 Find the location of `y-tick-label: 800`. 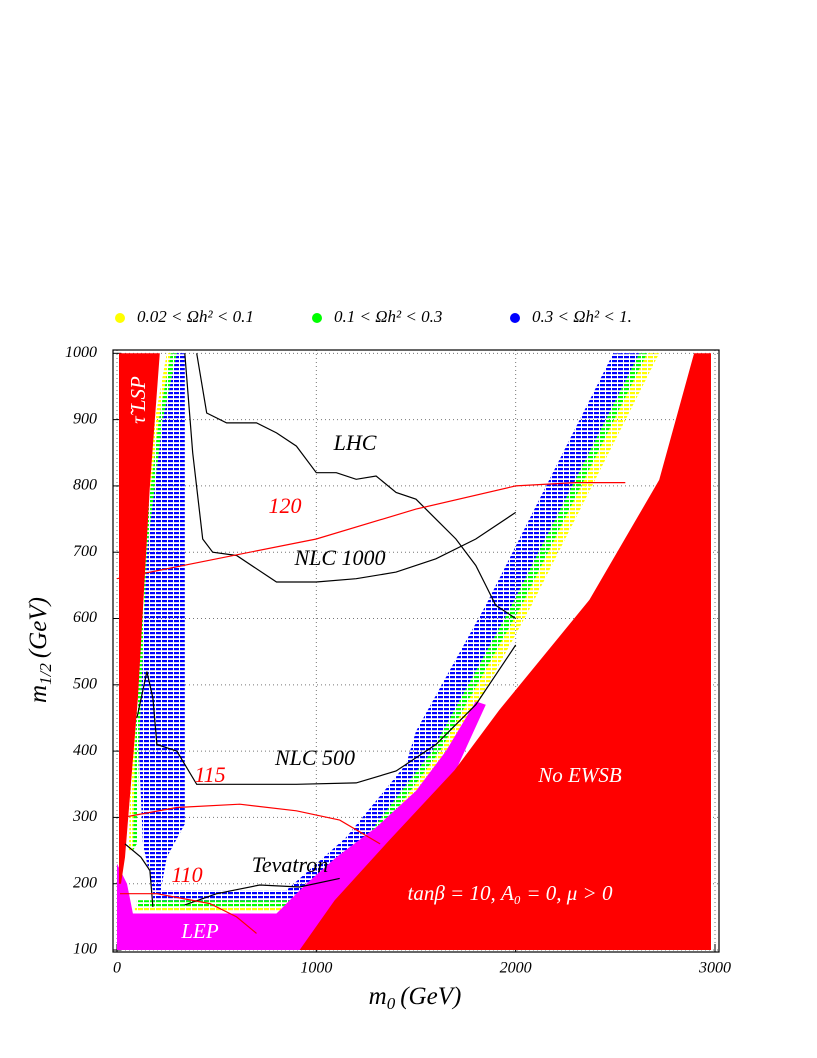

y-tick-label: 800 is located at coordinates (85, 485).